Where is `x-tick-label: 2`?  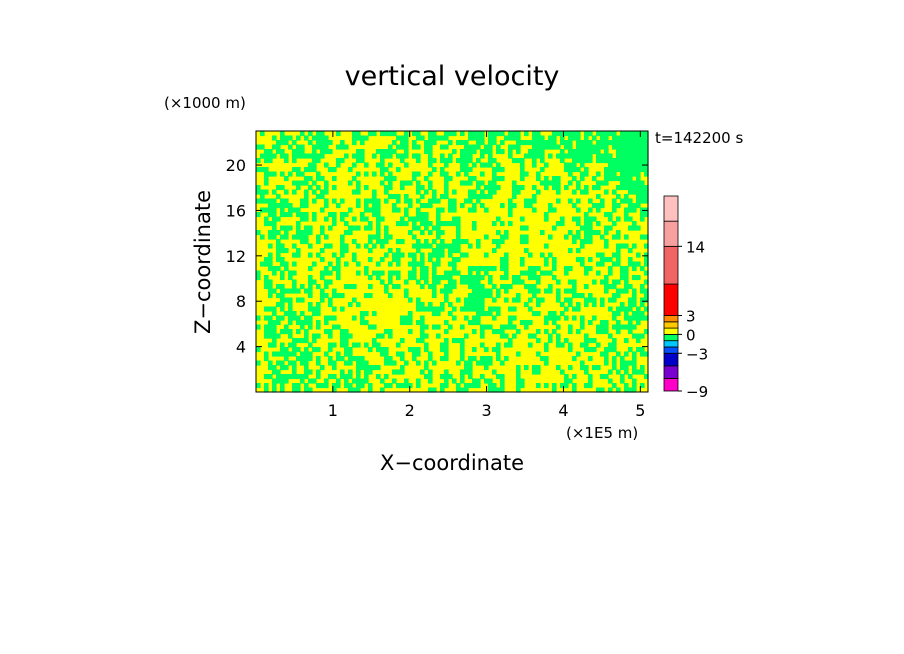
x-tick-label: 2 is located at coordinates (410, 410).